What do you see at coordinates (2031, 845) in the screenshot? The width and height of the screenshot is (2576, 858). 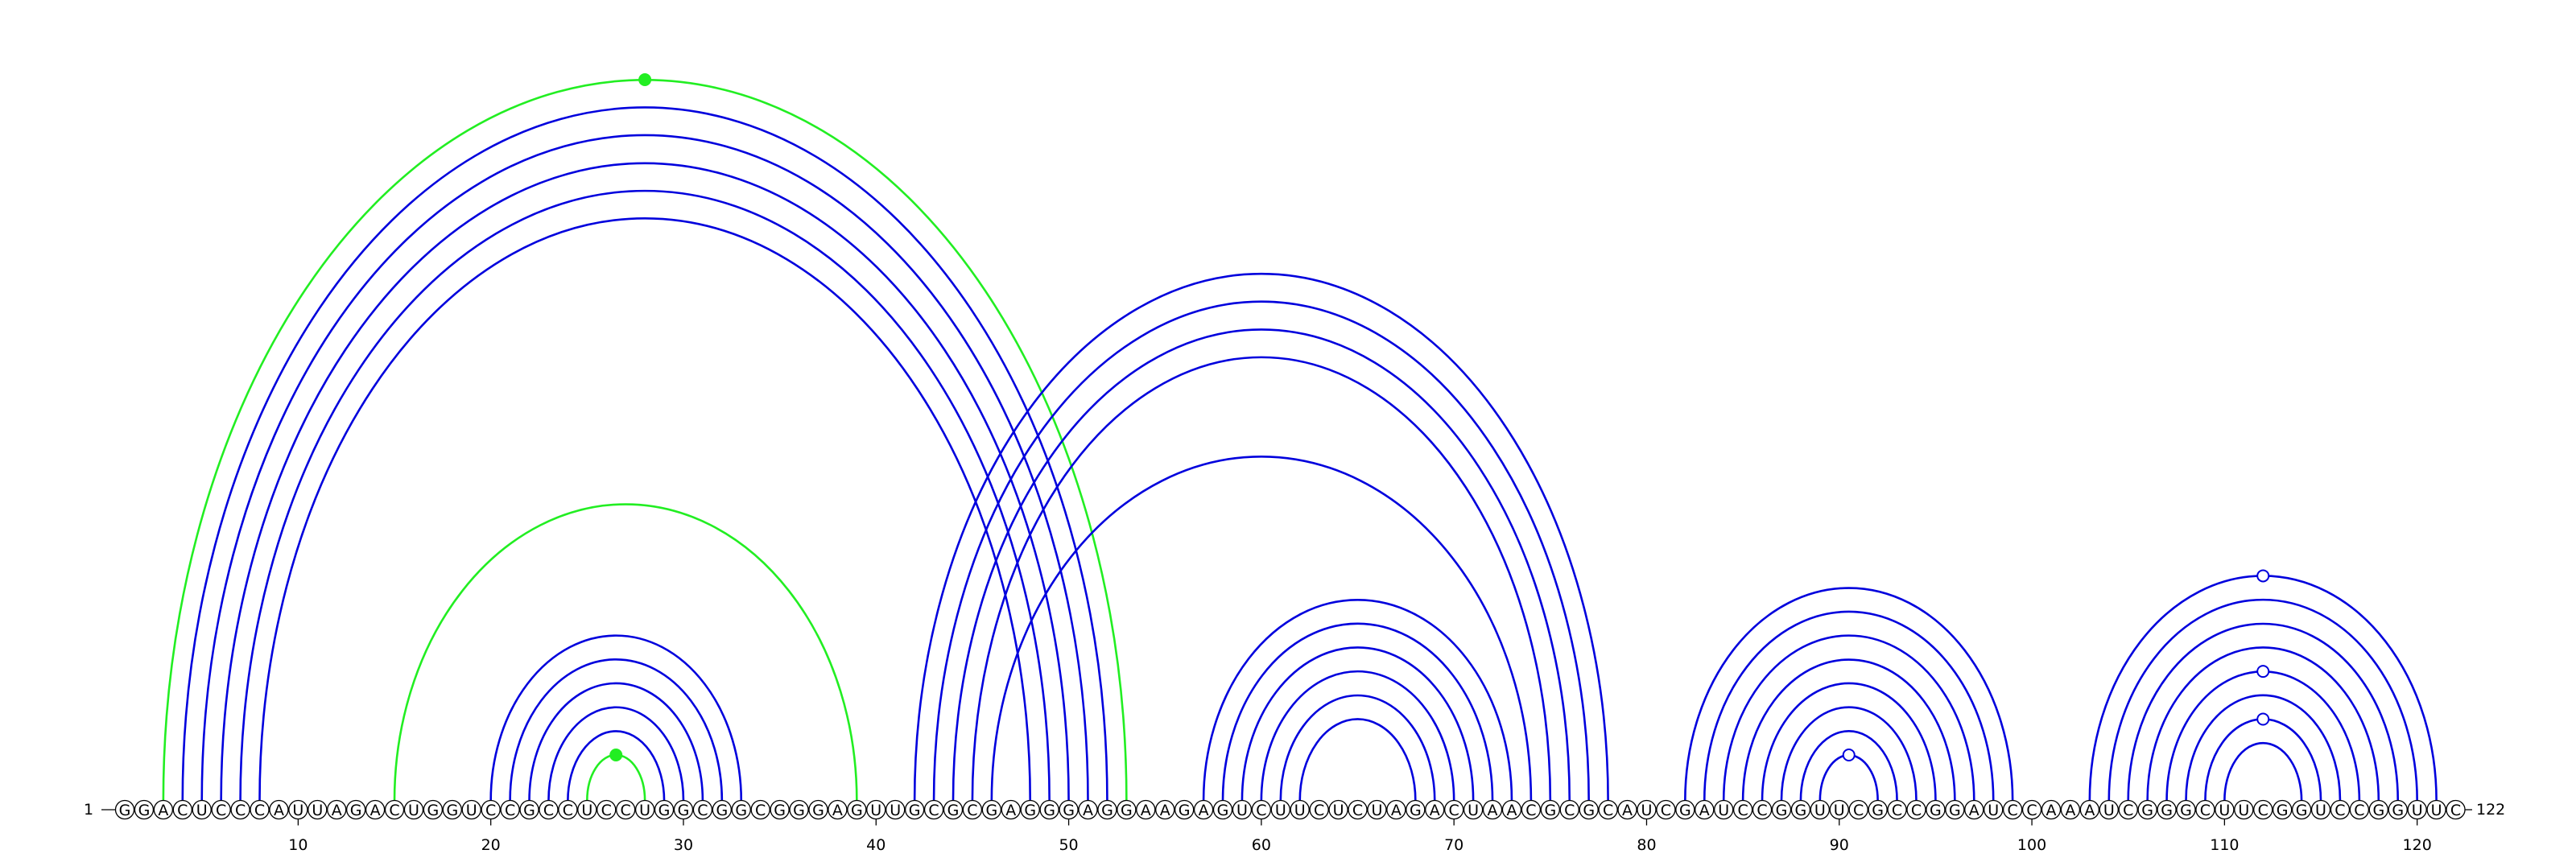 I see `tick-label: 100` at bounding box center [2031, 845].